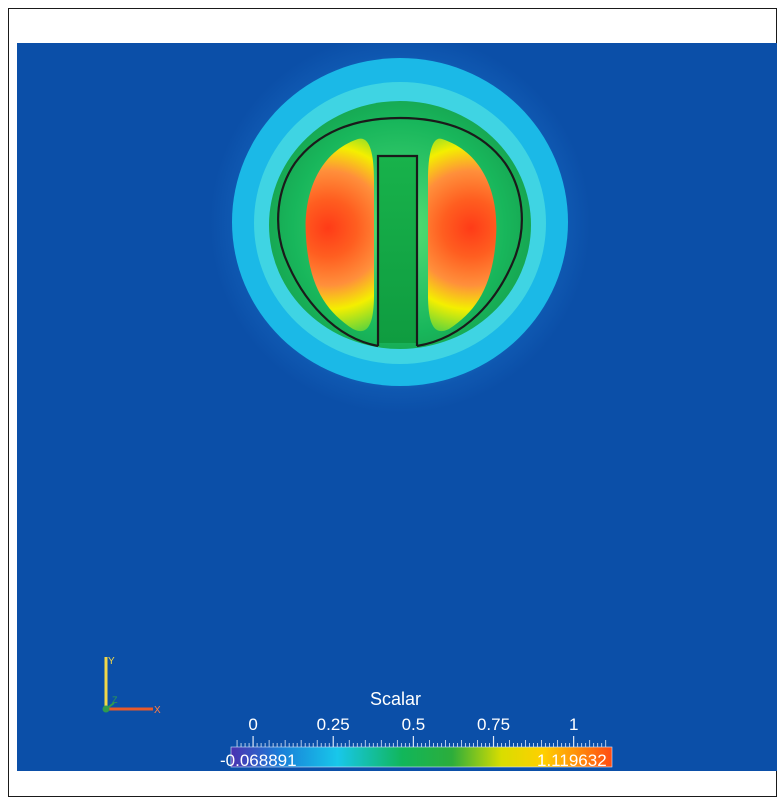 This screenshot has height=799, width=779. I want to click on disk-contour-left, so click(400, 232).